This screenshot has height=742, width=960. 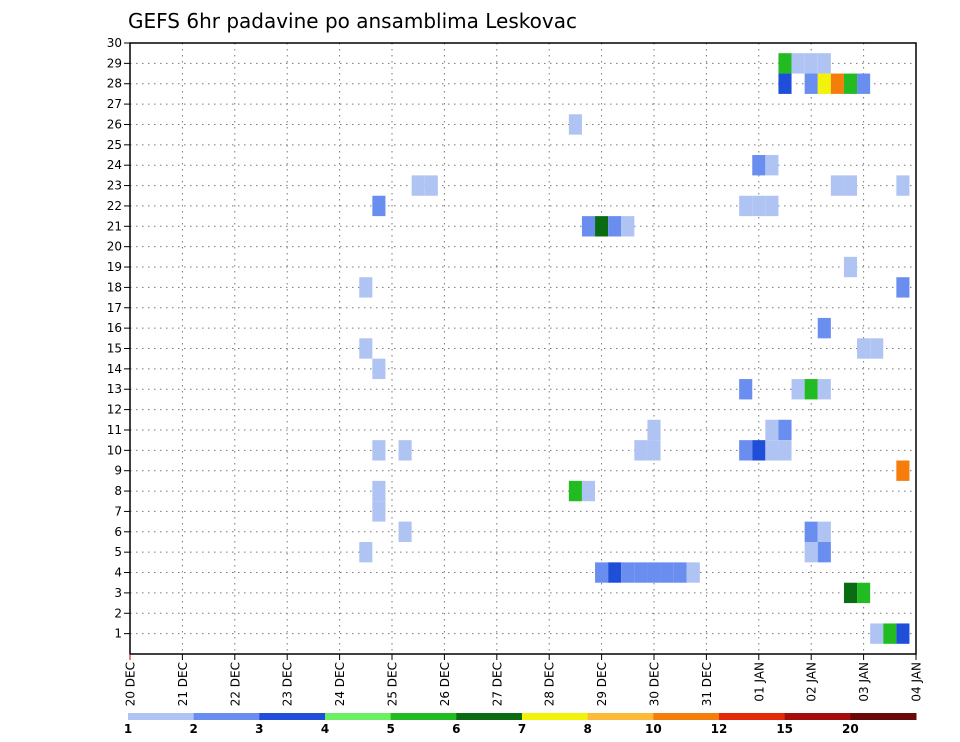 What do you see at coordinates (114, 43) in the screenshot?
I see `y-tick-label: 30` at bounding box center [114, 43].